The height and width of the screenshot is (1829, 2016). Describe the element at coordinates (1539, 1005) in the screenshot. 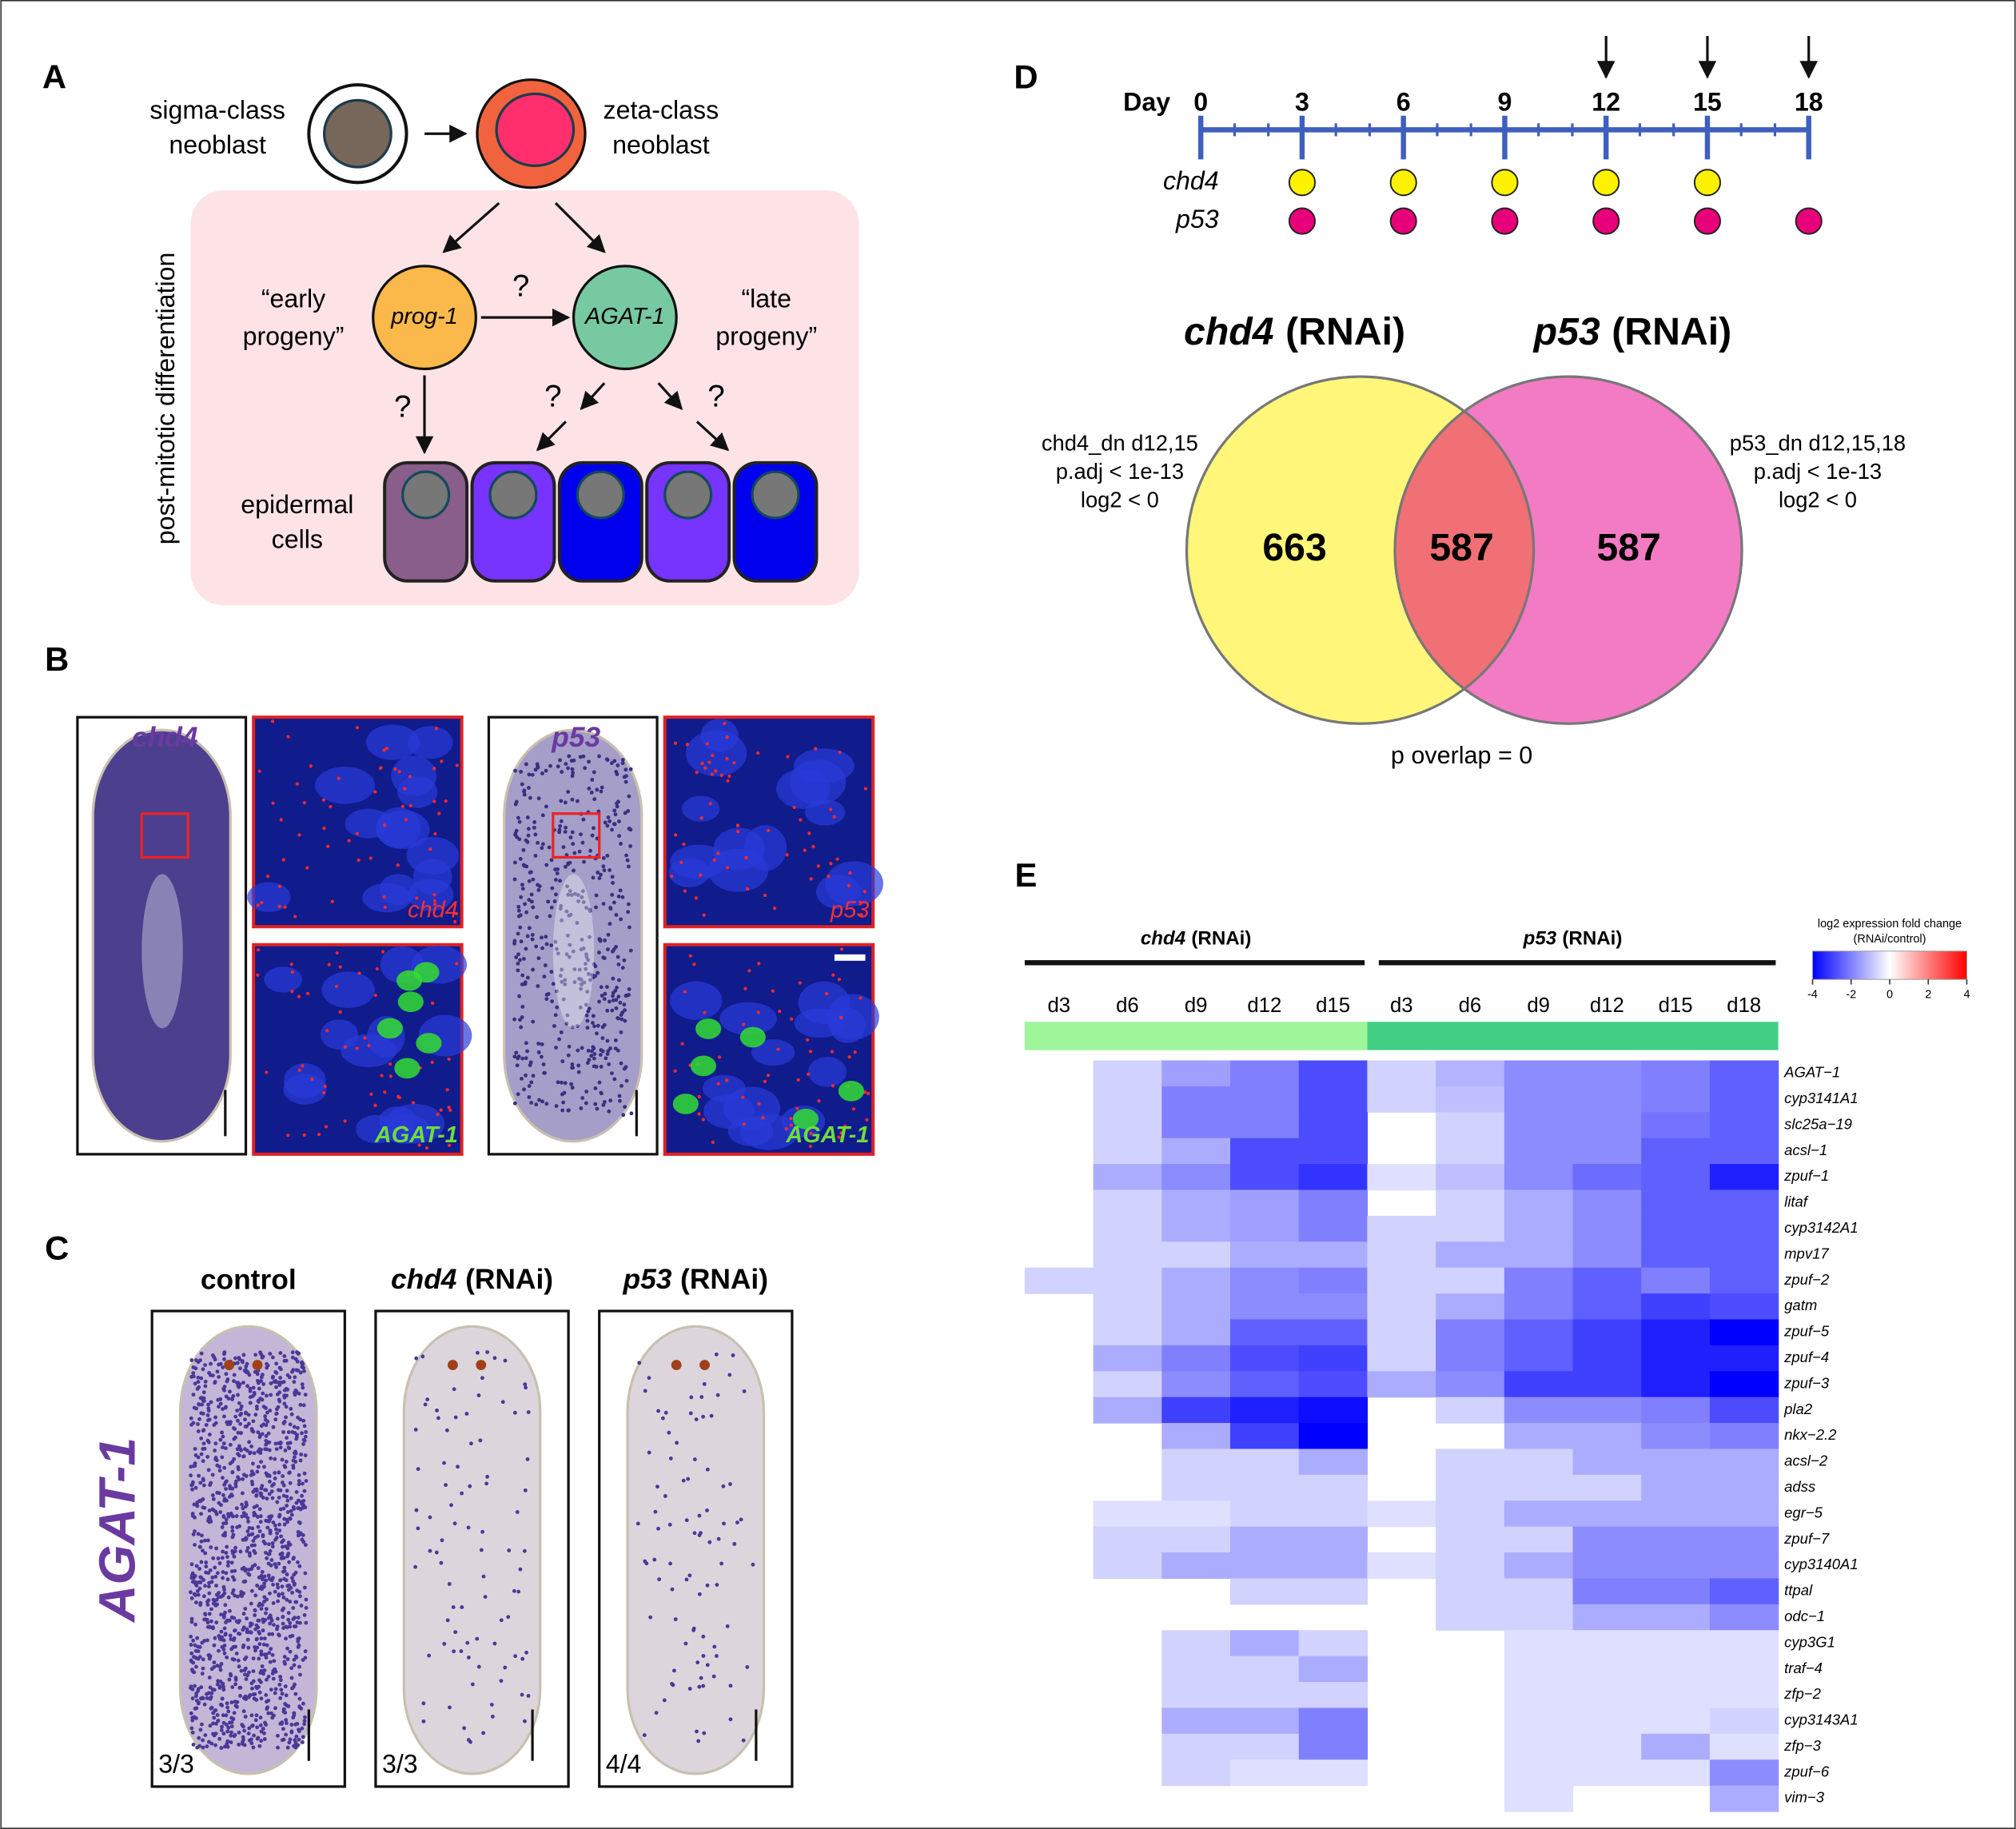

I see `column-label: d9` at that location.